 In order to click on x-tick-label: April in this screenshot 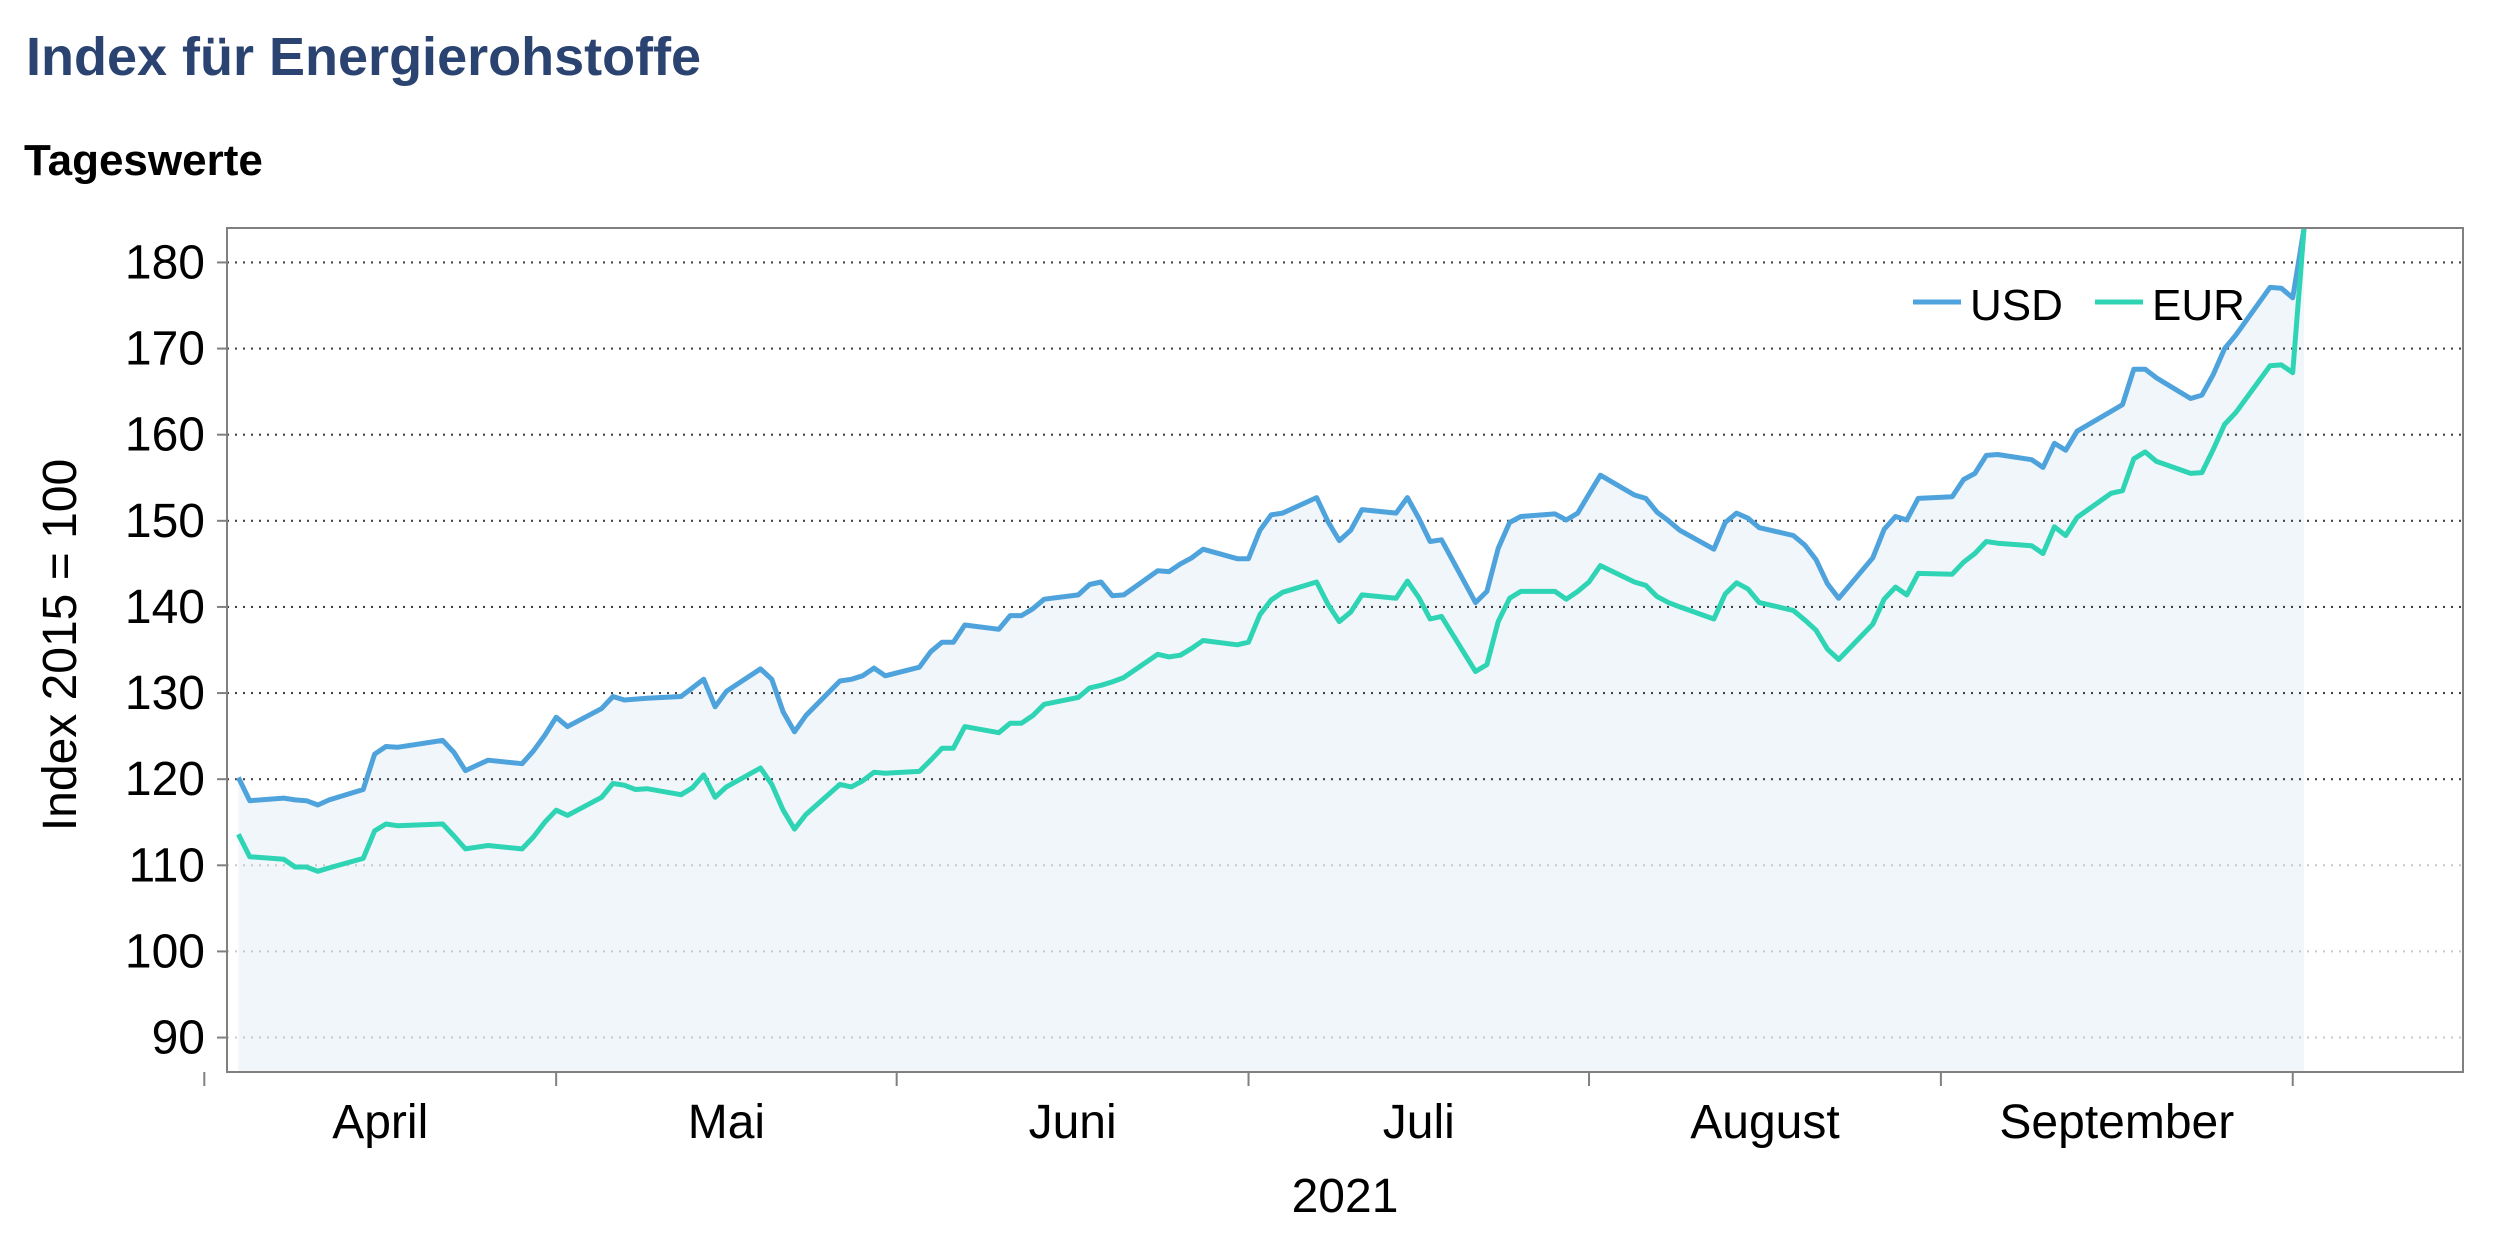, I will do `click(380, 1122)`.